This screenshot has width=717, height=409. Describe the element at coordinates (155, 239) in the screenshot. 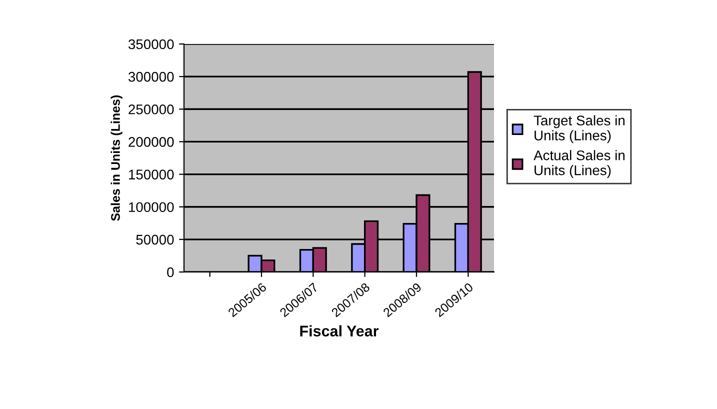

I see `y-tick-label: 50000` at that location.